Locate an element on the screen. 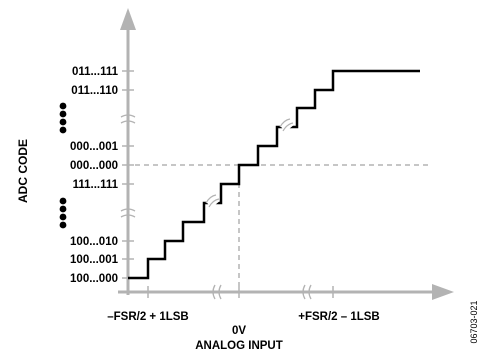 This screenshot has width=482, height=358. code-label: 000...001 is located at coordinates (94, 147).